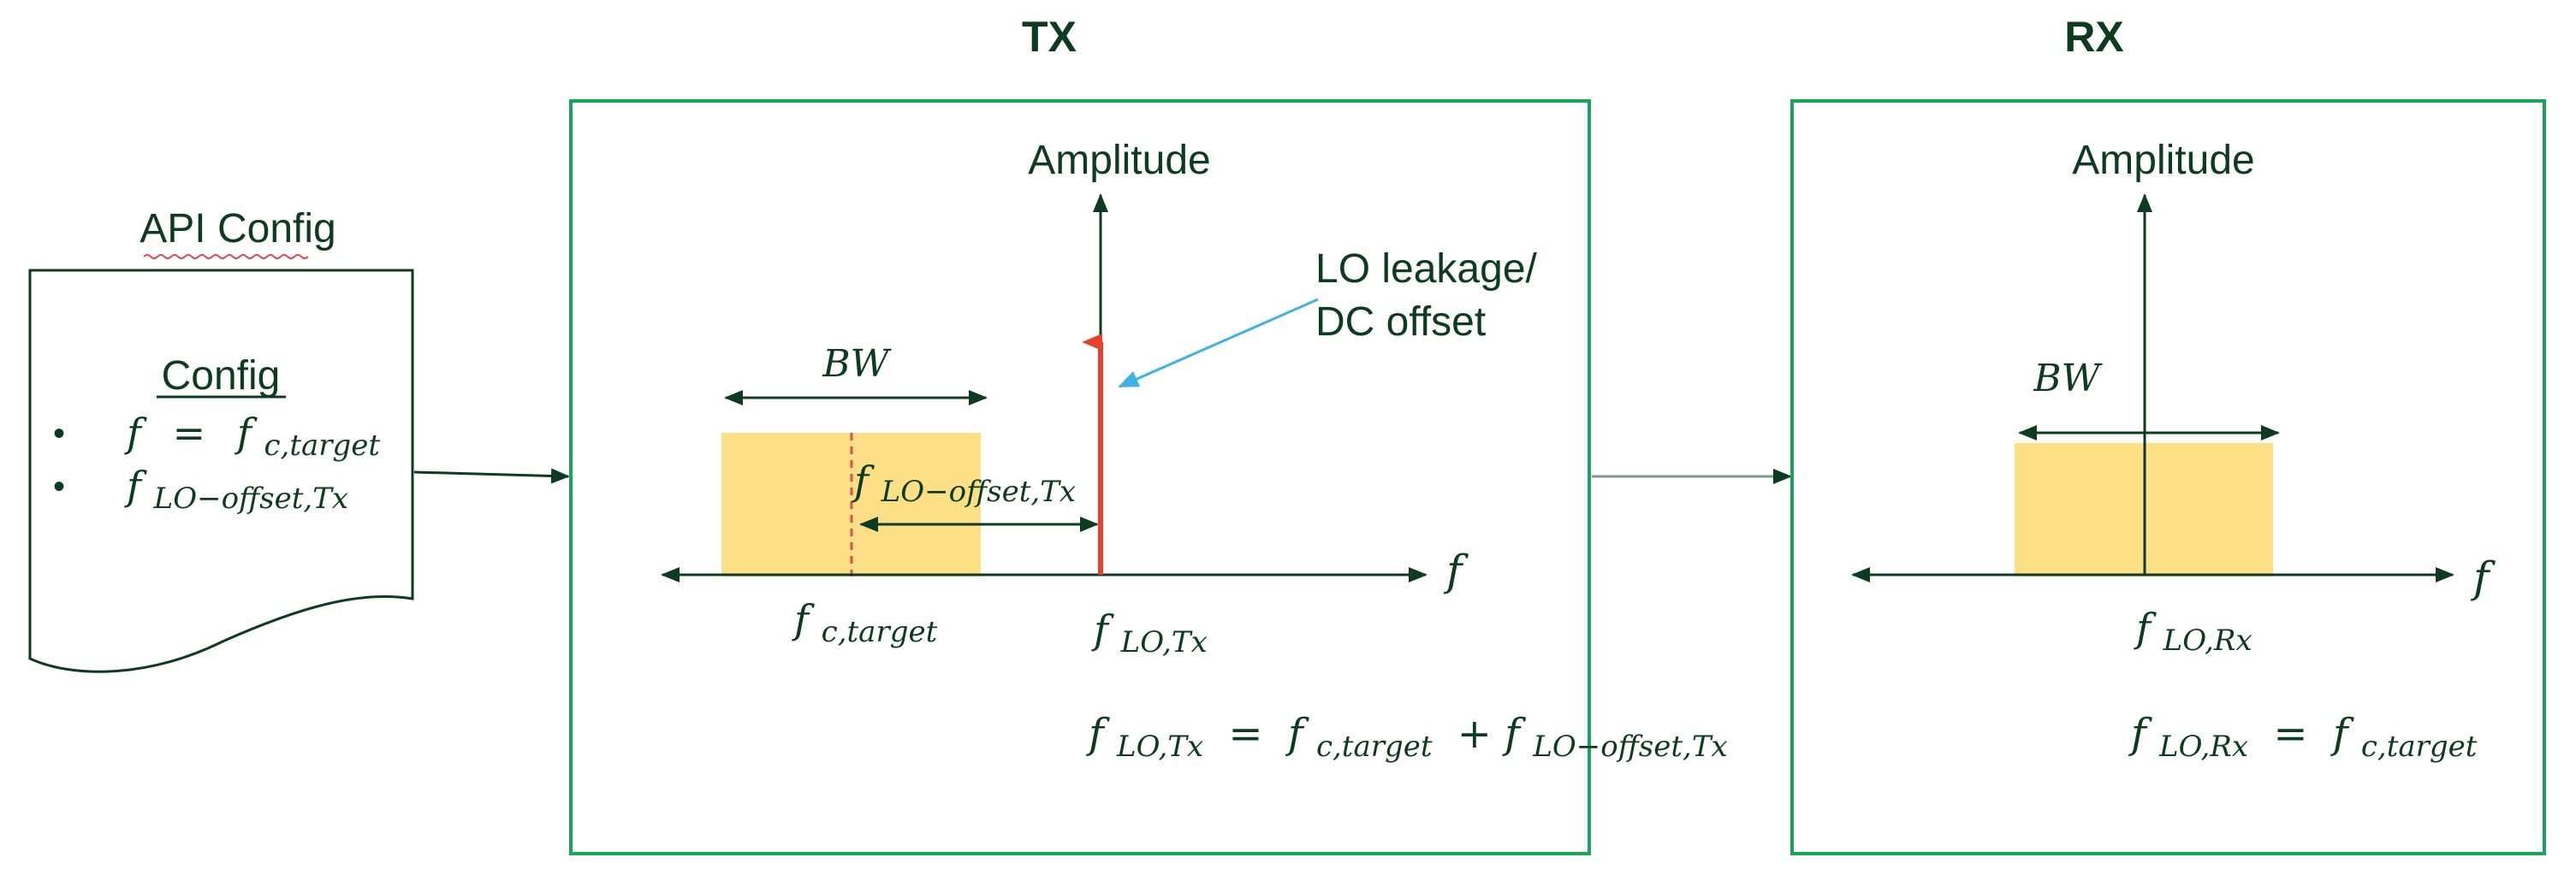  I want to click on tx-eq-t2-sub: LO−offset,Tx, so click(1629, 747).